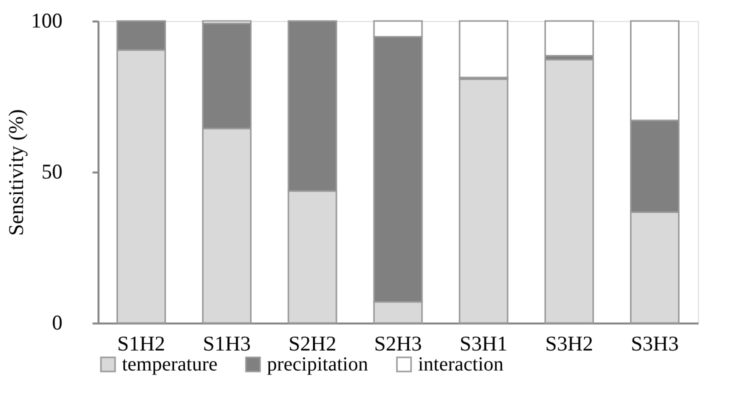 The height and width of the screenshot is (405, 748). What do you see at coordinates (57, 322) in the screenshot?
I see `y-tick-label: 0` at bounding box center [57, 322].